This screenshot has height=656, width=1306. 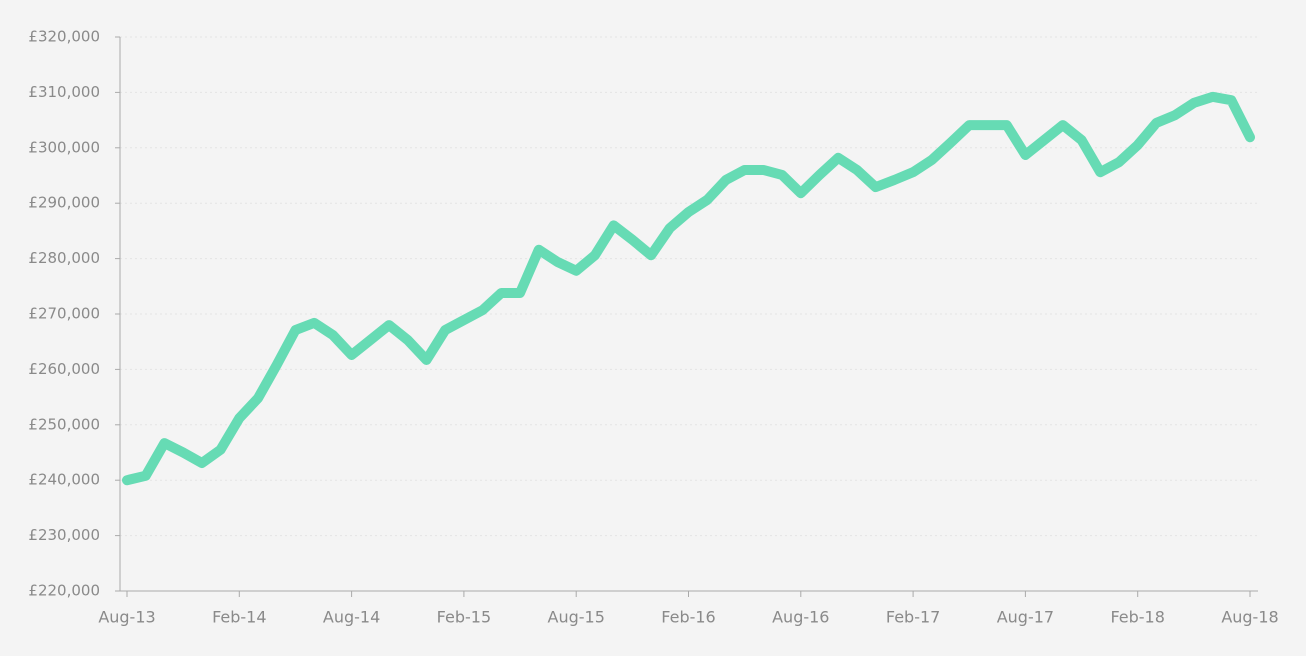 What do you see at coordinates (64, 369) in the screenshot?
I see `y-tick-label: £260,000` at bounding box center [64, 369].